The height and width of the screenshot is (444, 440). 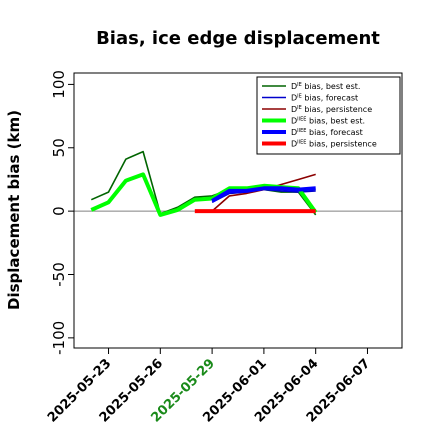 What do you see at coordinates (324, 98) in the screenshot?
I see `legend-label: DIE bias, forecast` at bounding box center [324, 98].